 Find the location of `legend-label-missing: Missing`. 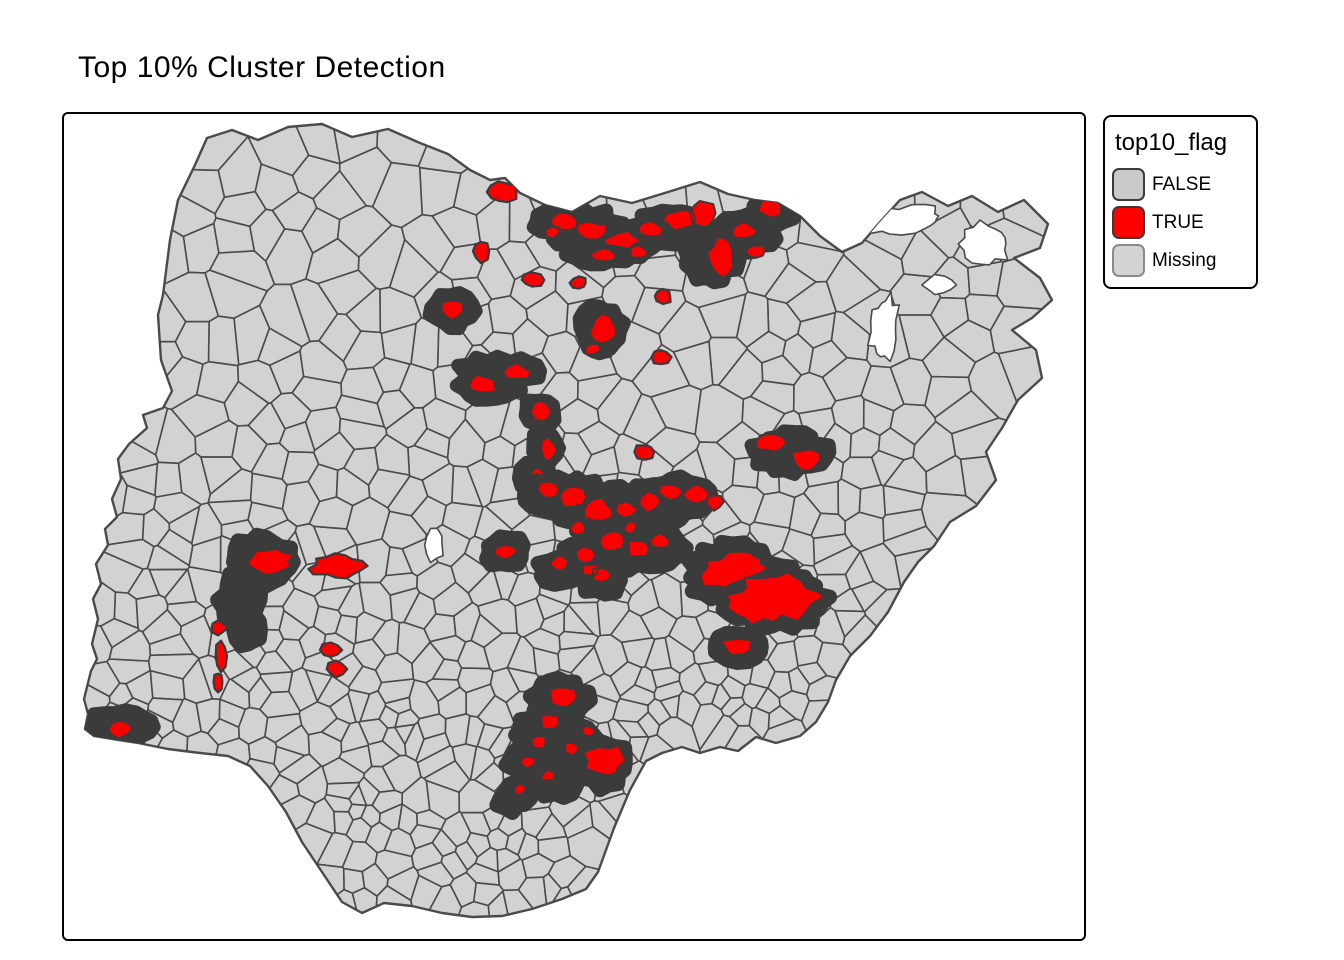

legend-label-missing: Missing is located at coordinates (1184, 260).